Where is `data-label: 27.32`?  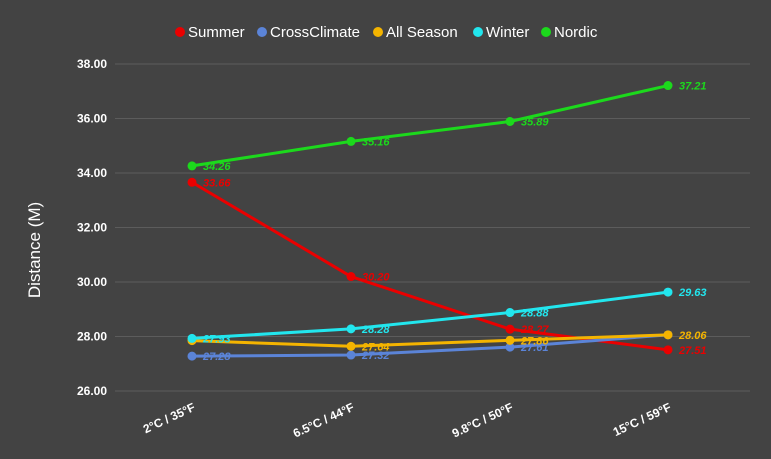 data-label: 27.32 is located at coordinates (375, 356).